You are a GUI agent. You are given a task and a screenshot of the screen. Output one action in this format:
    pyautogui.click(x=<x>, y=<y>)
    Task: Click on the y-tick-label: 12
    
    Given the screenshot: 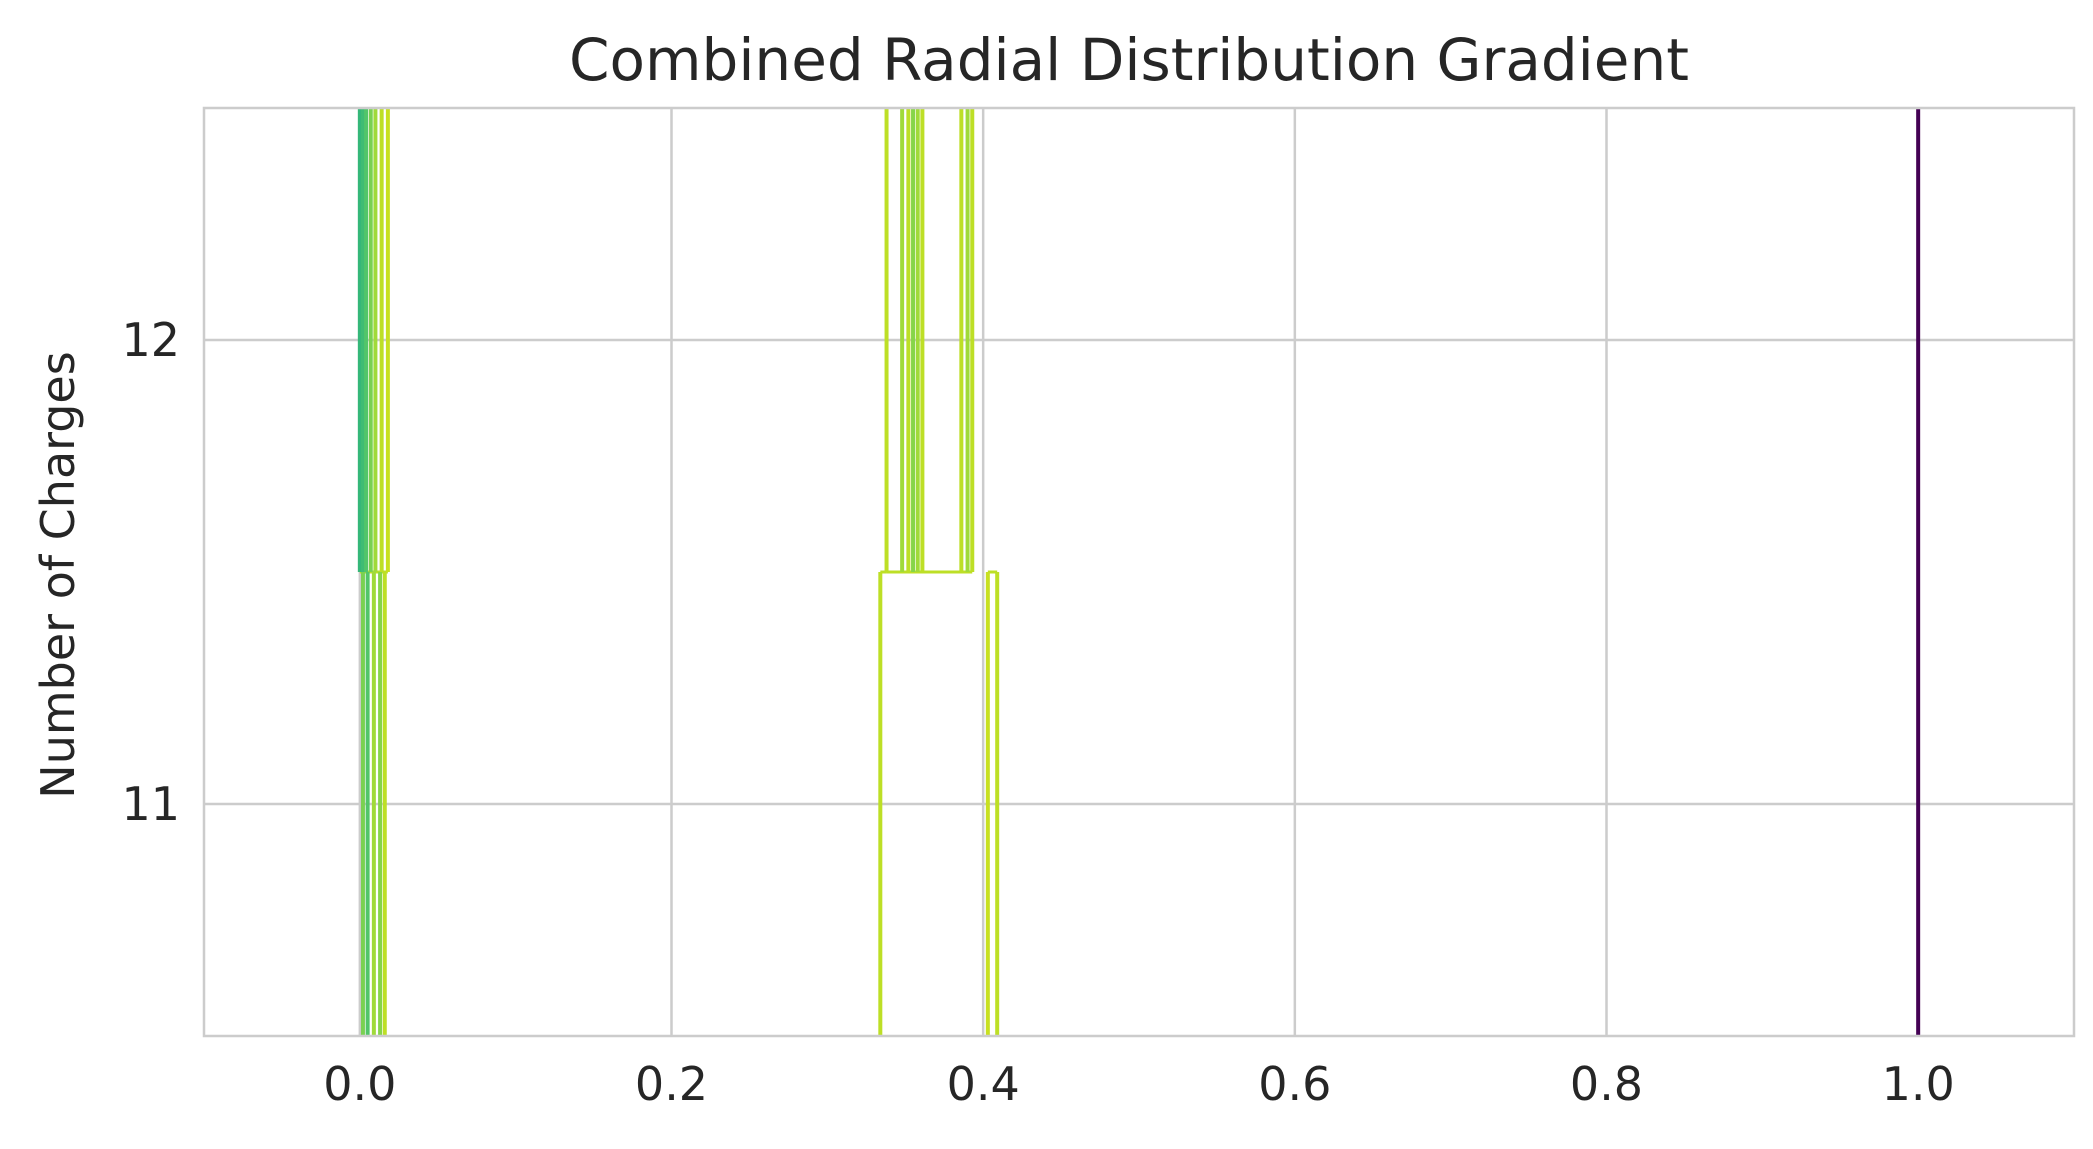 What is the action you would take?
    pyautogui.click(x=150, y=340)
    